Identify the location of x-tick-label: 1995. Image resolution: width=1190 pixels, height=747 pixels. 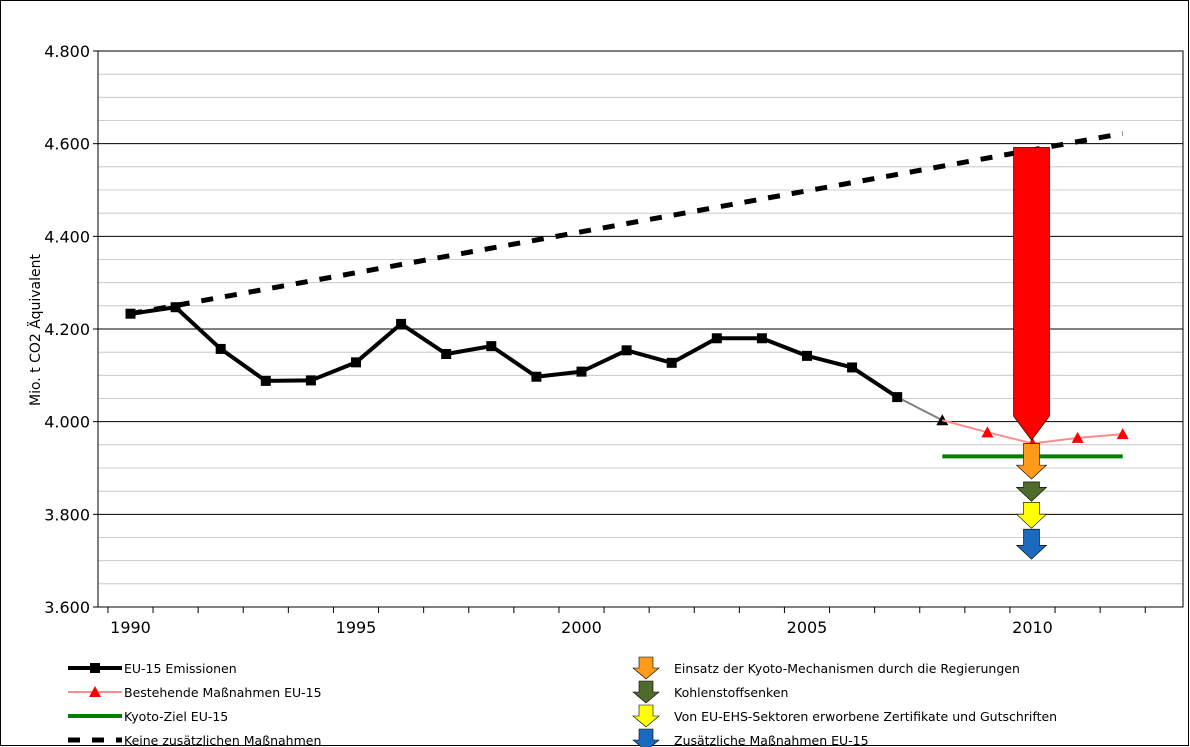
(356, 627).